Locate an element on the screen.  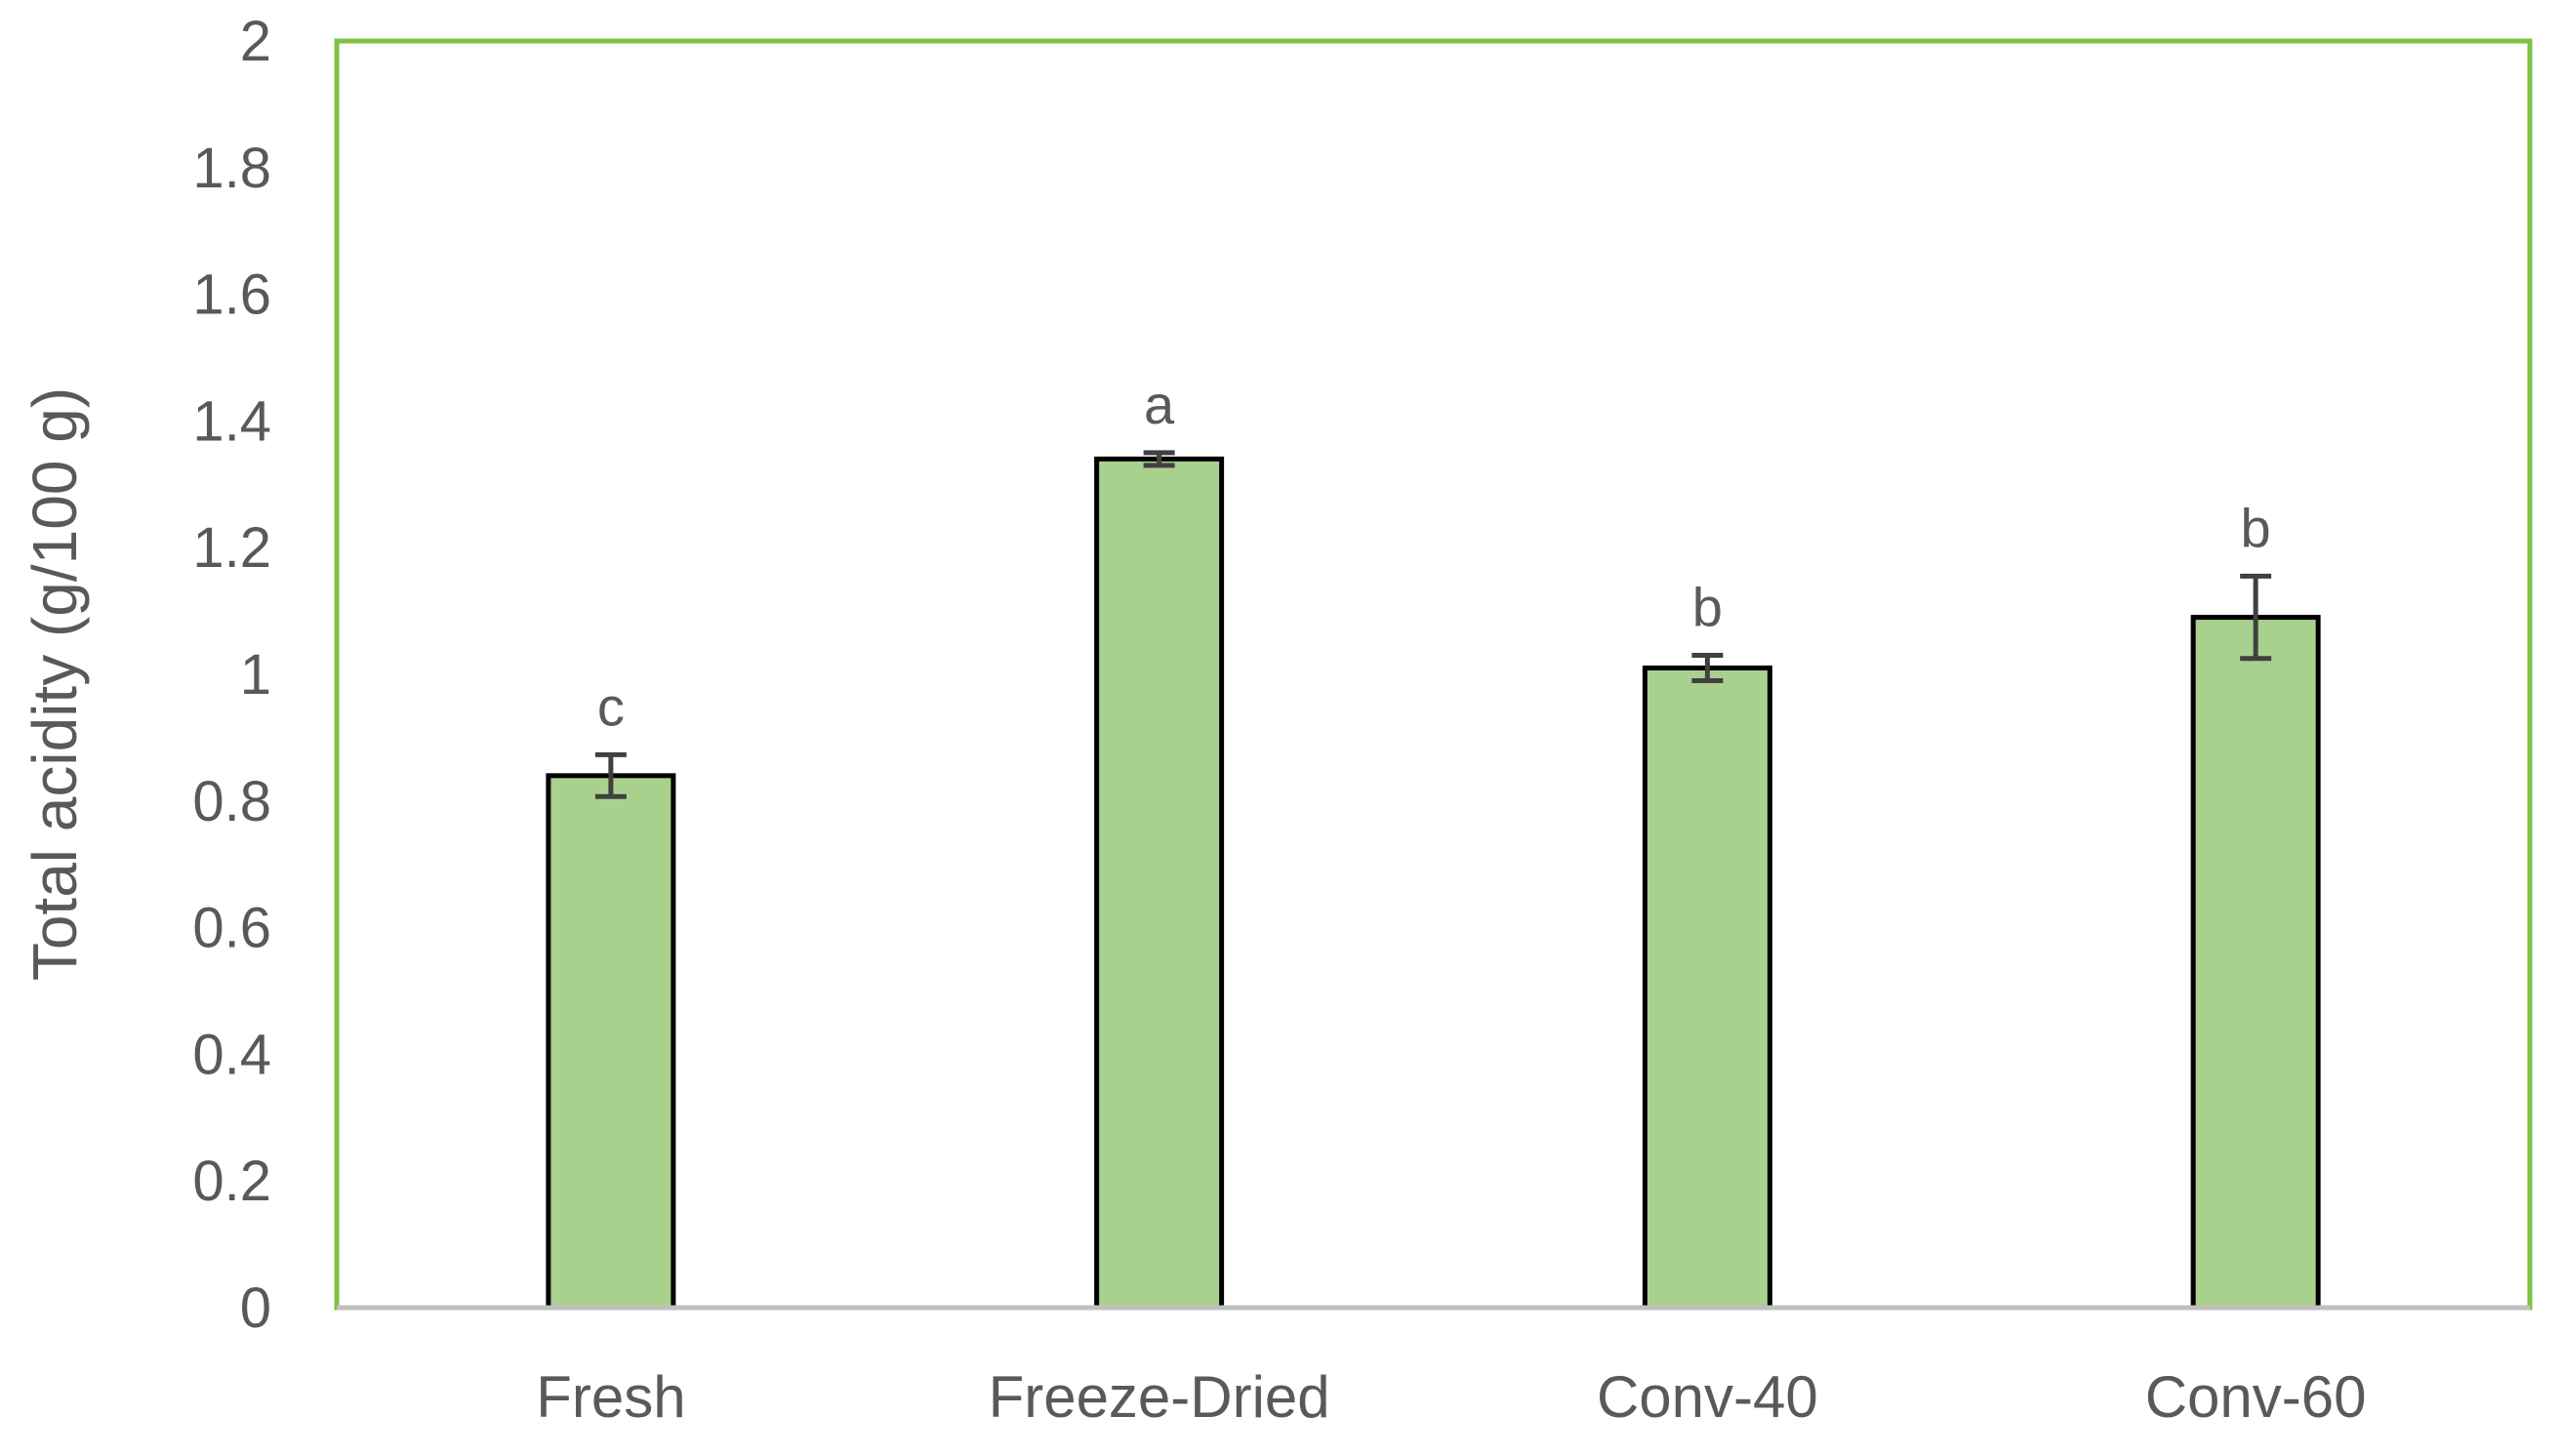
bar-freeze-dried is located at coordinates (1159, 883).